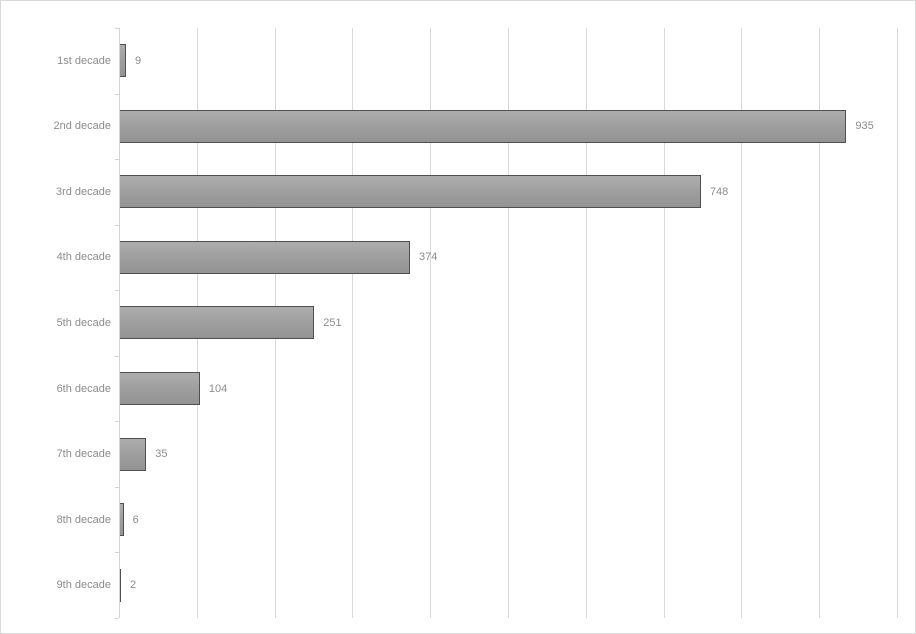 The height and width of the screenshot is (634, 916). I want to click on value-label: 374, so click(428, 257).